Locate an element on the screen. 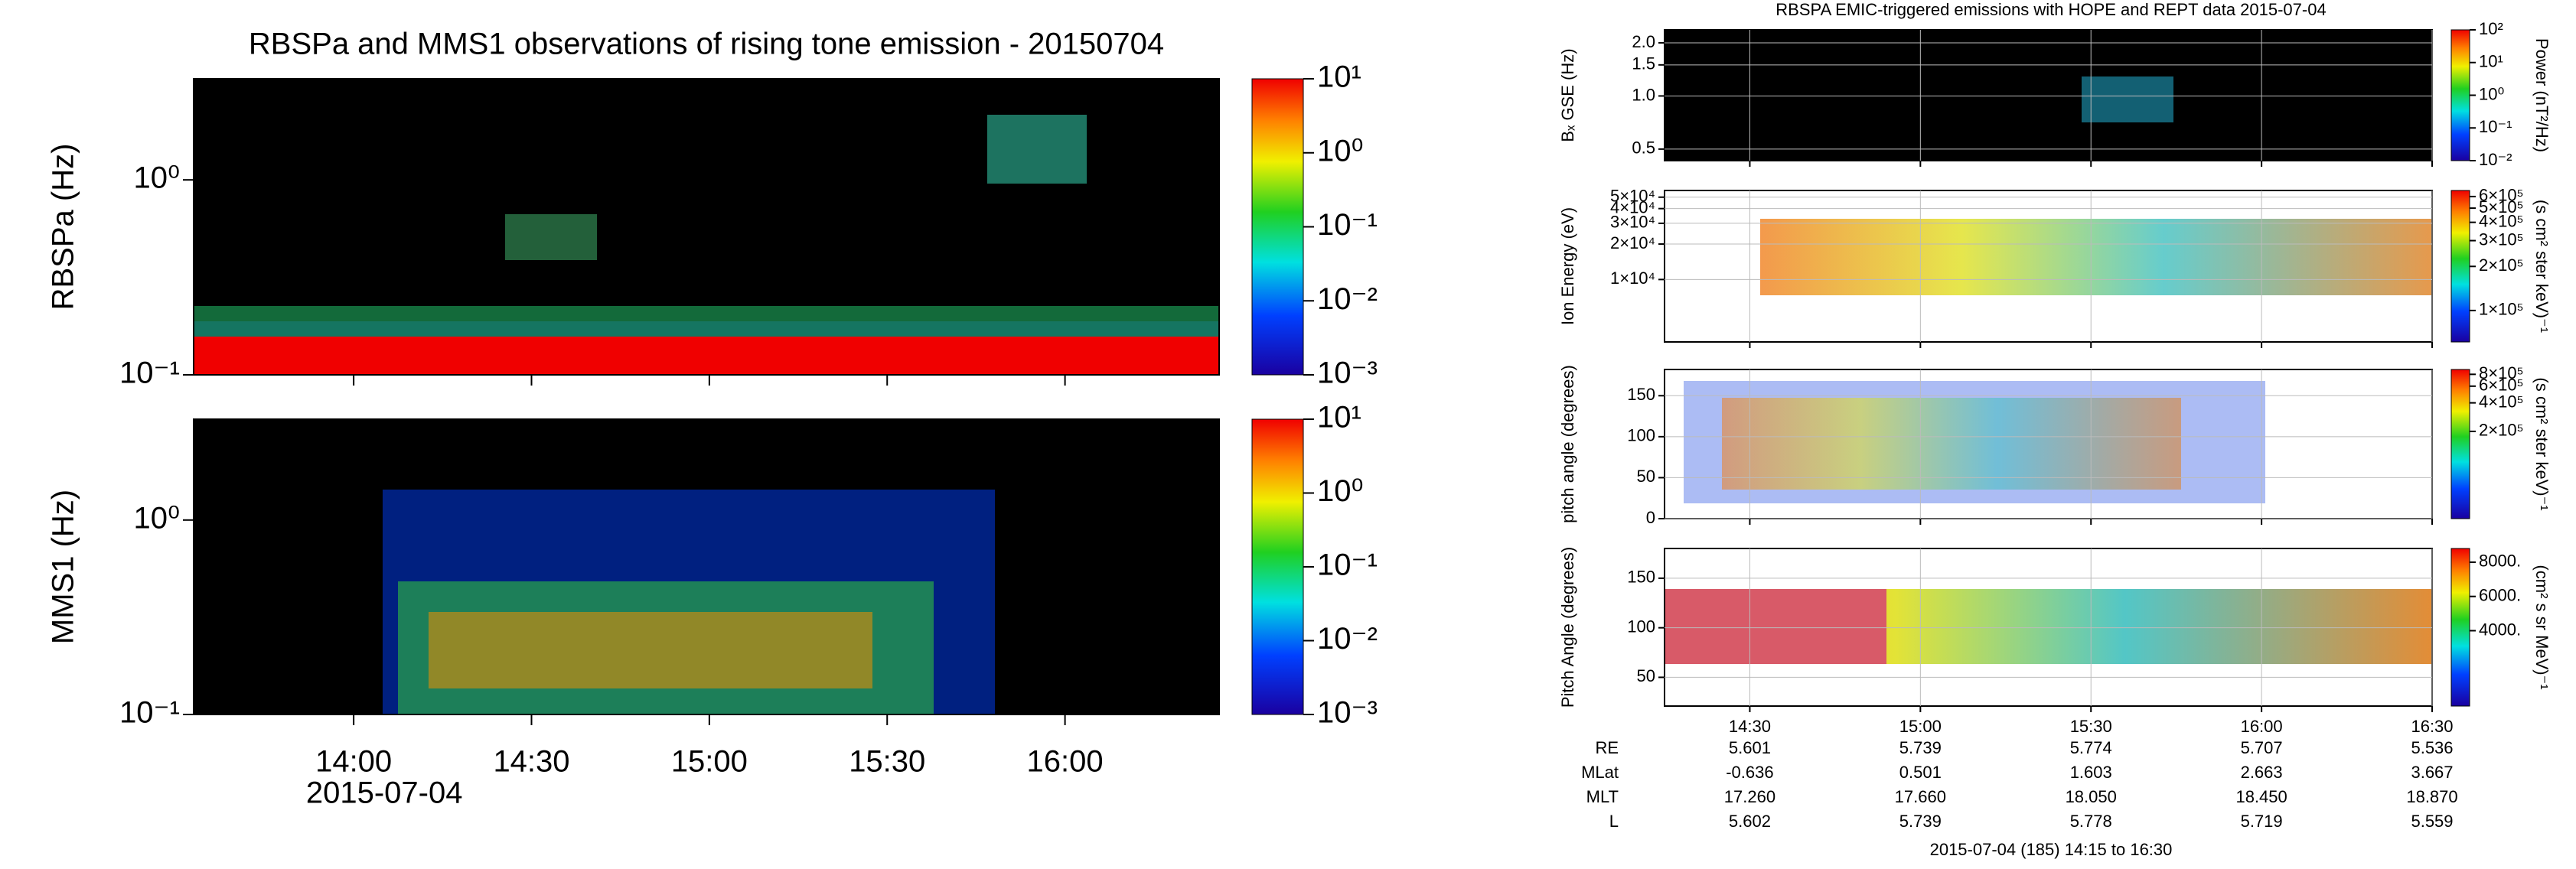 The width and height of the screenshot is (2576, 869). ephemeris-value: 18.050 is located at coordinates (2091, 796).